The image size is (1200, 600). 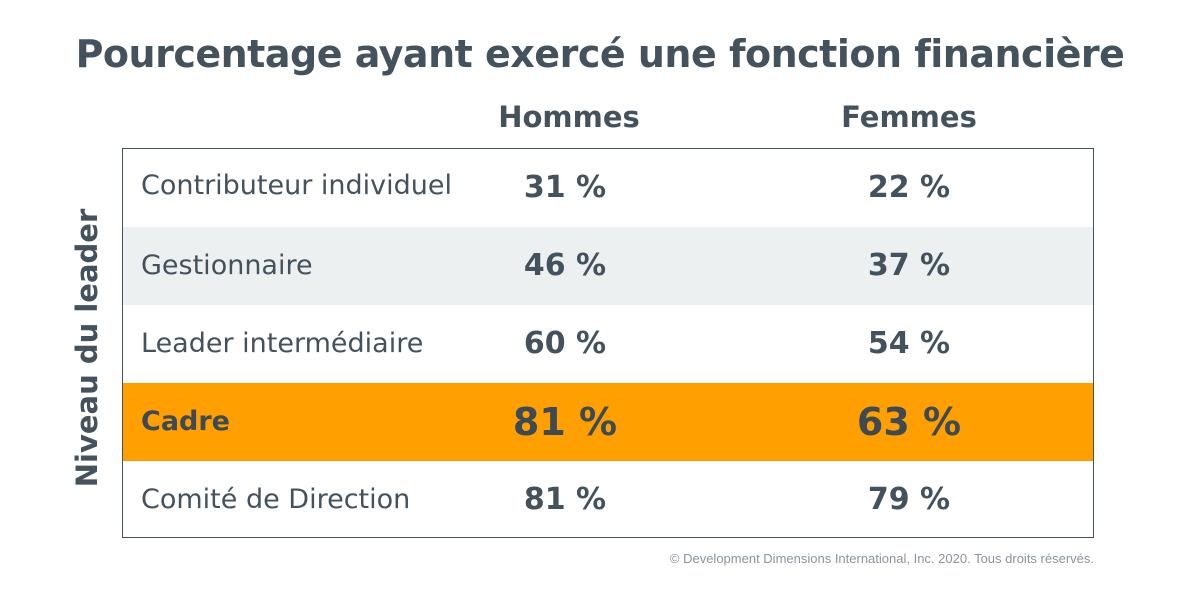 What do you see at coordinates (185, 421) in the screenshot?
I see `row-label: Cadre` at bounding box center [185, 421].